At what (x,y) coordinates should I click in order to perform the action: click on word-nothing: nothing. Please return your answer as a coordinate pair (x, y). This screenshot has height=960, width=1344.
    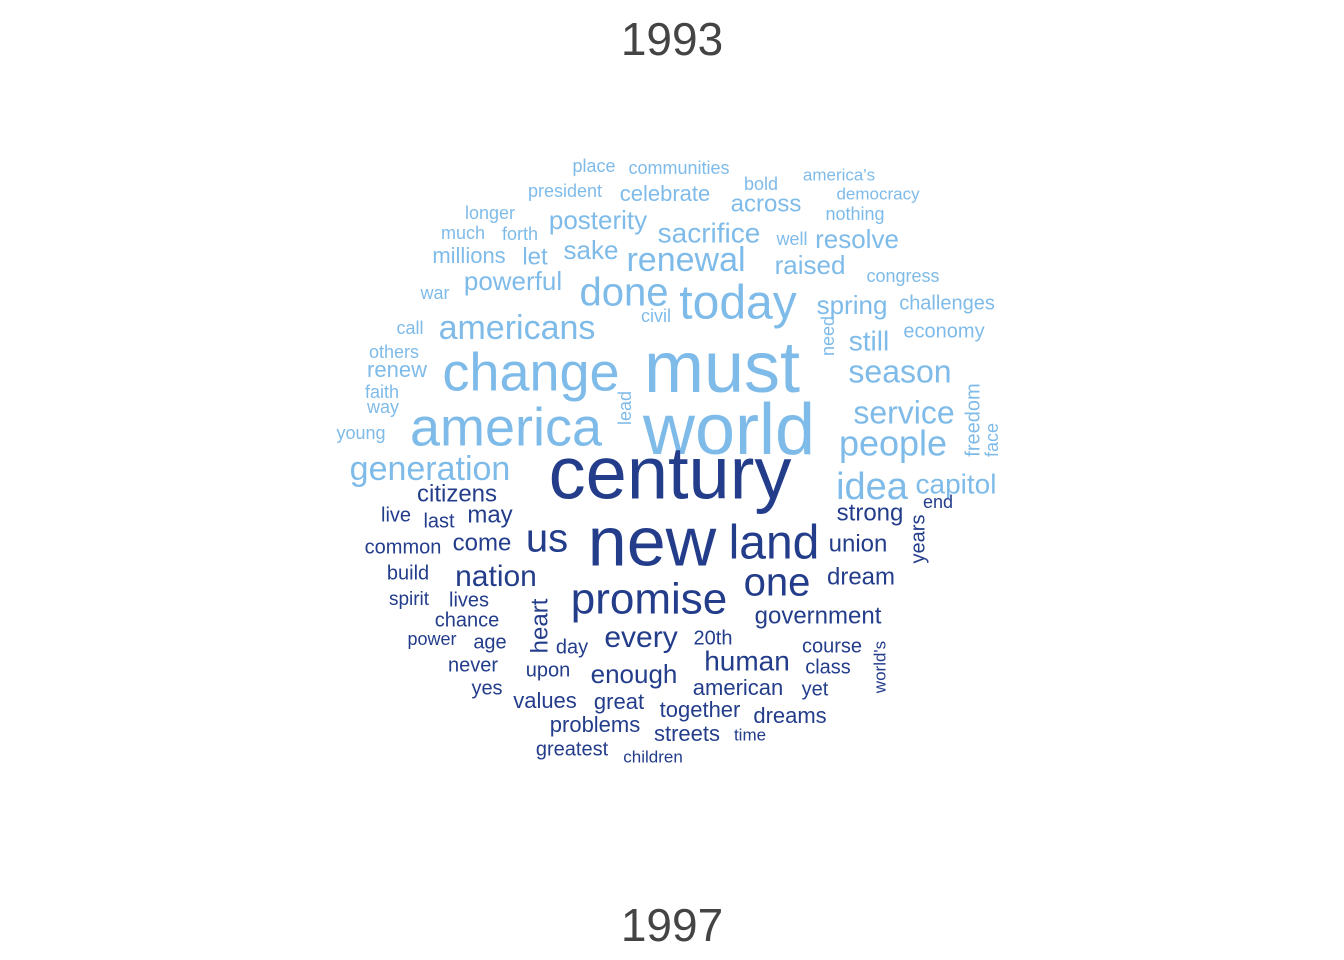
    Looking at the image, I should click on (854, 214).